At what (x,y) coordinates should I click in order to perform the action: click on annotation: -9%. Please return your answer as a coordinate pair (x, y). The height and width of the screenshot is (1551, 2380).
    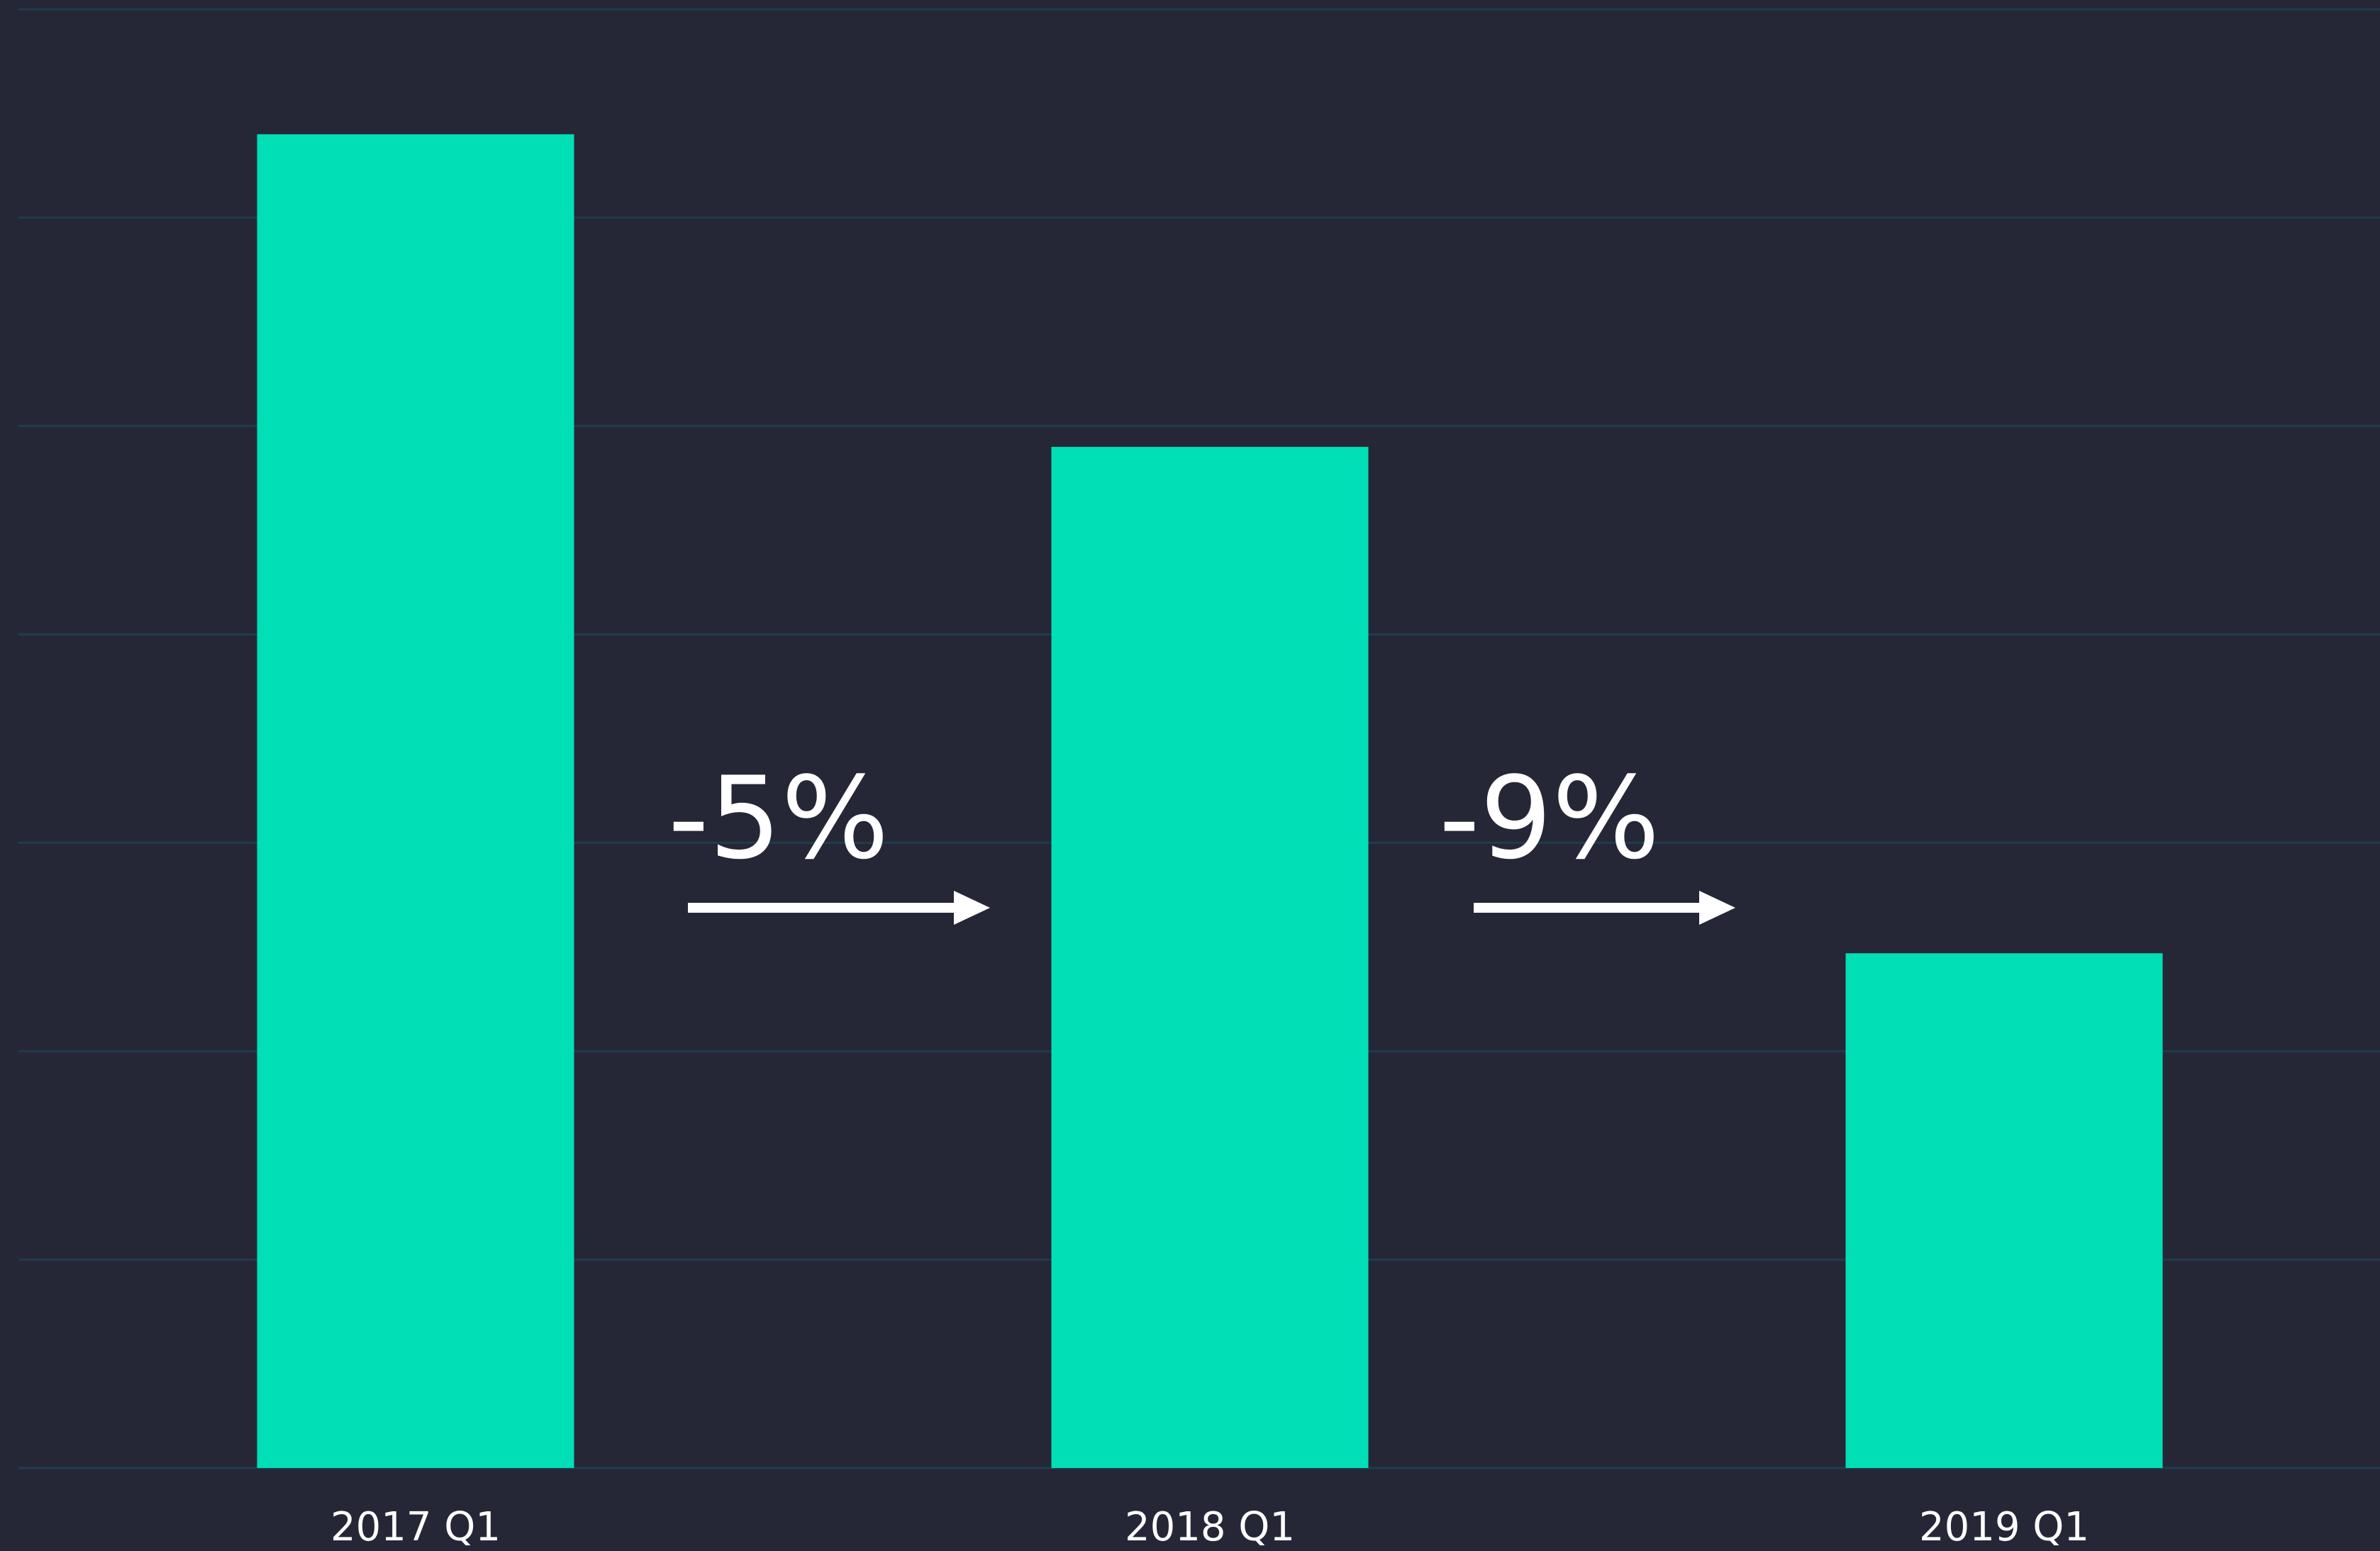
    Looking at the image, I should click on (1549, 818).